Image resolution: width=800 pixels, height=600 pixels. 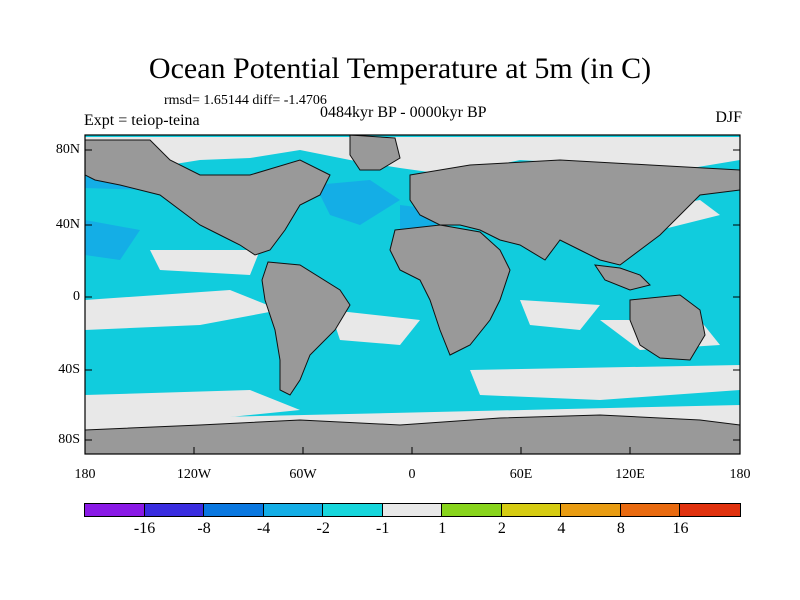 What do you see at coordinates (263, 528) in the screenshot?
I see `colorbar-label: -4` at bounding box center [263, 528].